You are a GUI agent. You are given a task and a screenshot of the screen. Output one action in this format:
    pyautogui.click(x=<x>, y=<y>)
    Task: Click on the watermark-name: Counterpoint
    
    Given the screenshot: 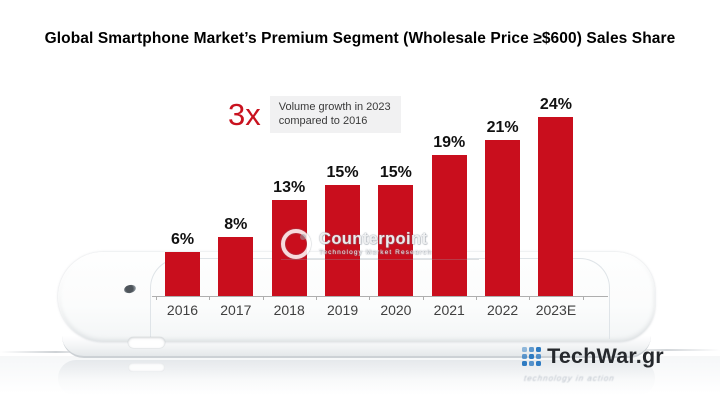 What is the action you would take?
    pyautogui.click(x=373, y=239)
    